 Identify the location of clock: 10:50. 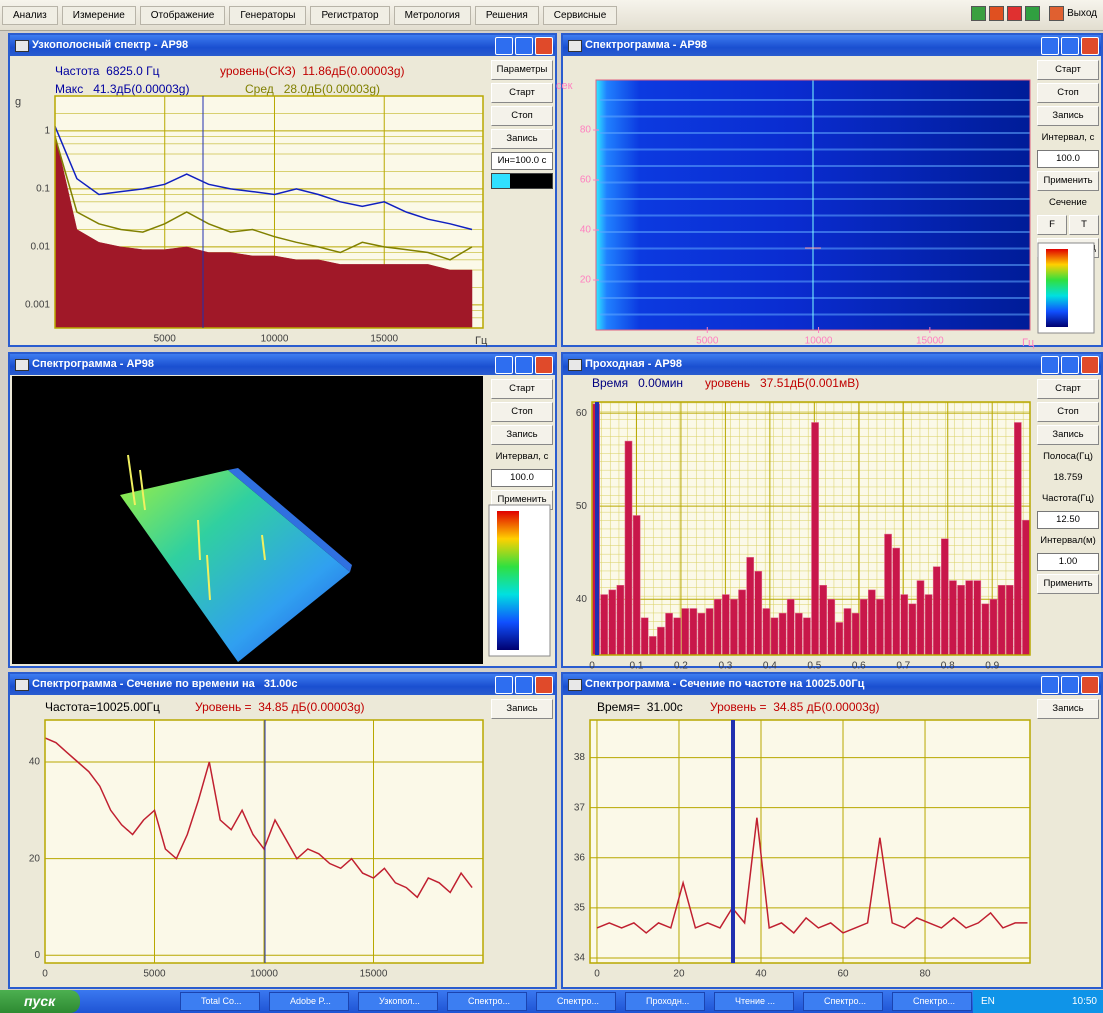
(1084, 1001).